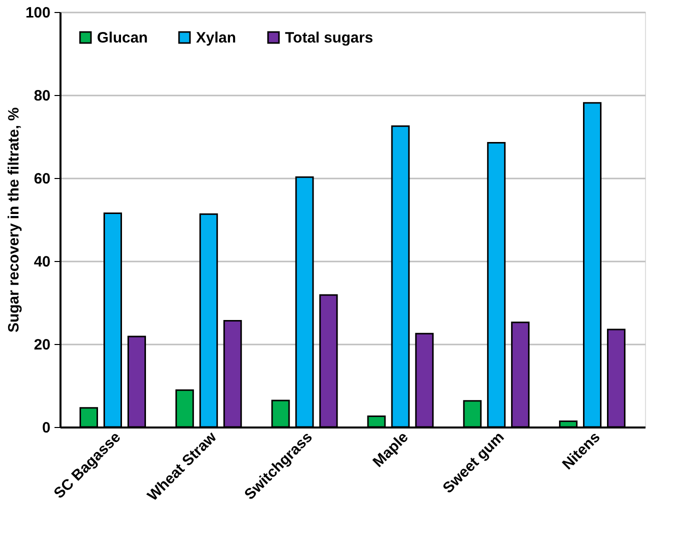 Image resolution: width=686 pixels, height=550 pixels. What do you see at coordinates (37, 13) in the screenshot?
I see `y-tick-label: 100` at bounding box center [37, 13].